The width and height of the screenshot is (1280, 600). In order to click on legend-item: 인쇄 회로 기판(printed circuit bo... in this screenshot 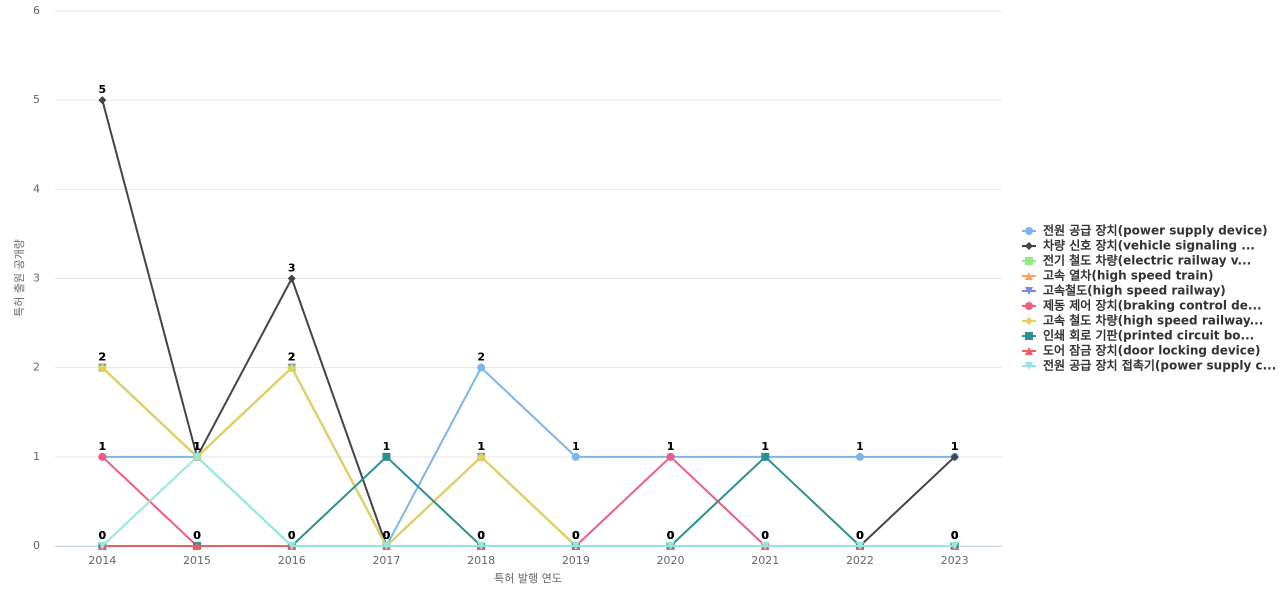, I will do `click(1138, 335)`.